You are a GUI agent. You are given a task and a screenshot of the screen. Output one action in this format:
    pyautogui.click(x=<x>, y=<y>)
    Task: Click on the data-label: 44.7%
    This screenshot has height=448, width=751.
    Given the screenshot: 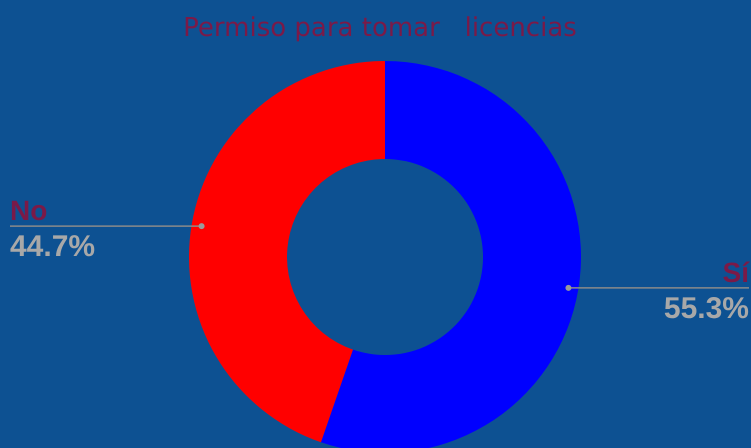 What is the action you would take?
    pyautogui.click(x=53, y=247)
    